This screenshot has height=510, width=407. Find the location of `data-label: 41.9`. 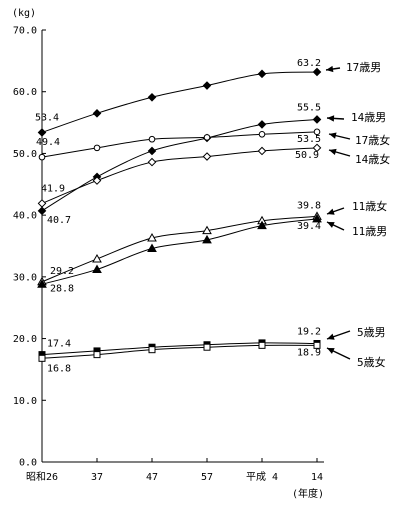

data-label: 41.9 is located at coordinates (53, 188).